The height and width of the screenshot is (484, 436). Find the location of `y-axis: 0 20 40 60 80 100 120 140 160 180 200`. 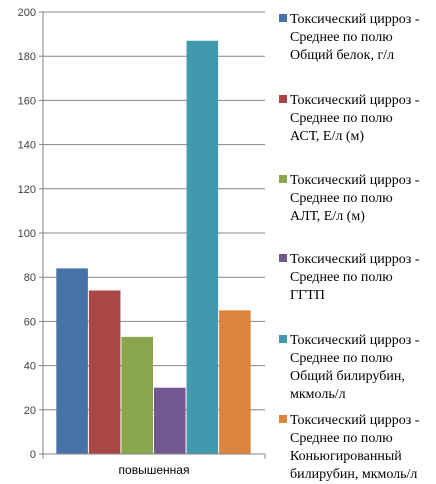

y-axis: 0 20 40 60 80 100 120 140 160 180 200 is located at coordinates (31, 234).